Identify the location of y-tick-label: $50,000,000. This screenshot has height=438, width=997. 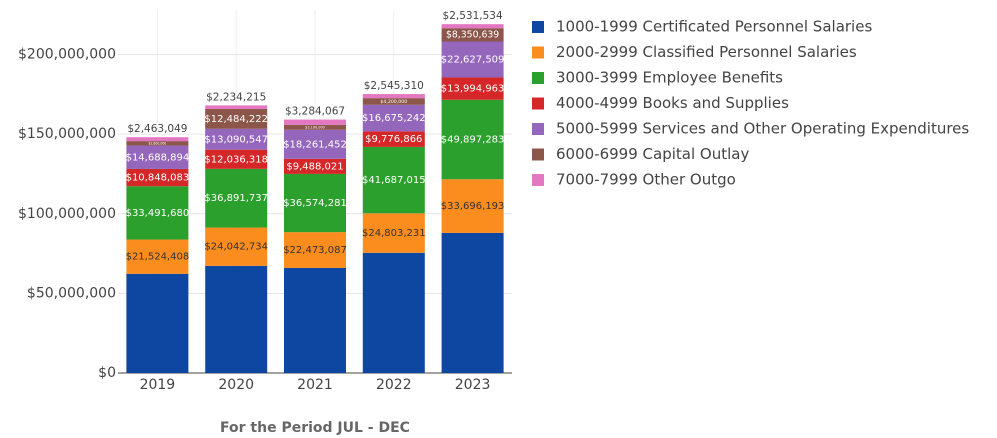
(71, 293).